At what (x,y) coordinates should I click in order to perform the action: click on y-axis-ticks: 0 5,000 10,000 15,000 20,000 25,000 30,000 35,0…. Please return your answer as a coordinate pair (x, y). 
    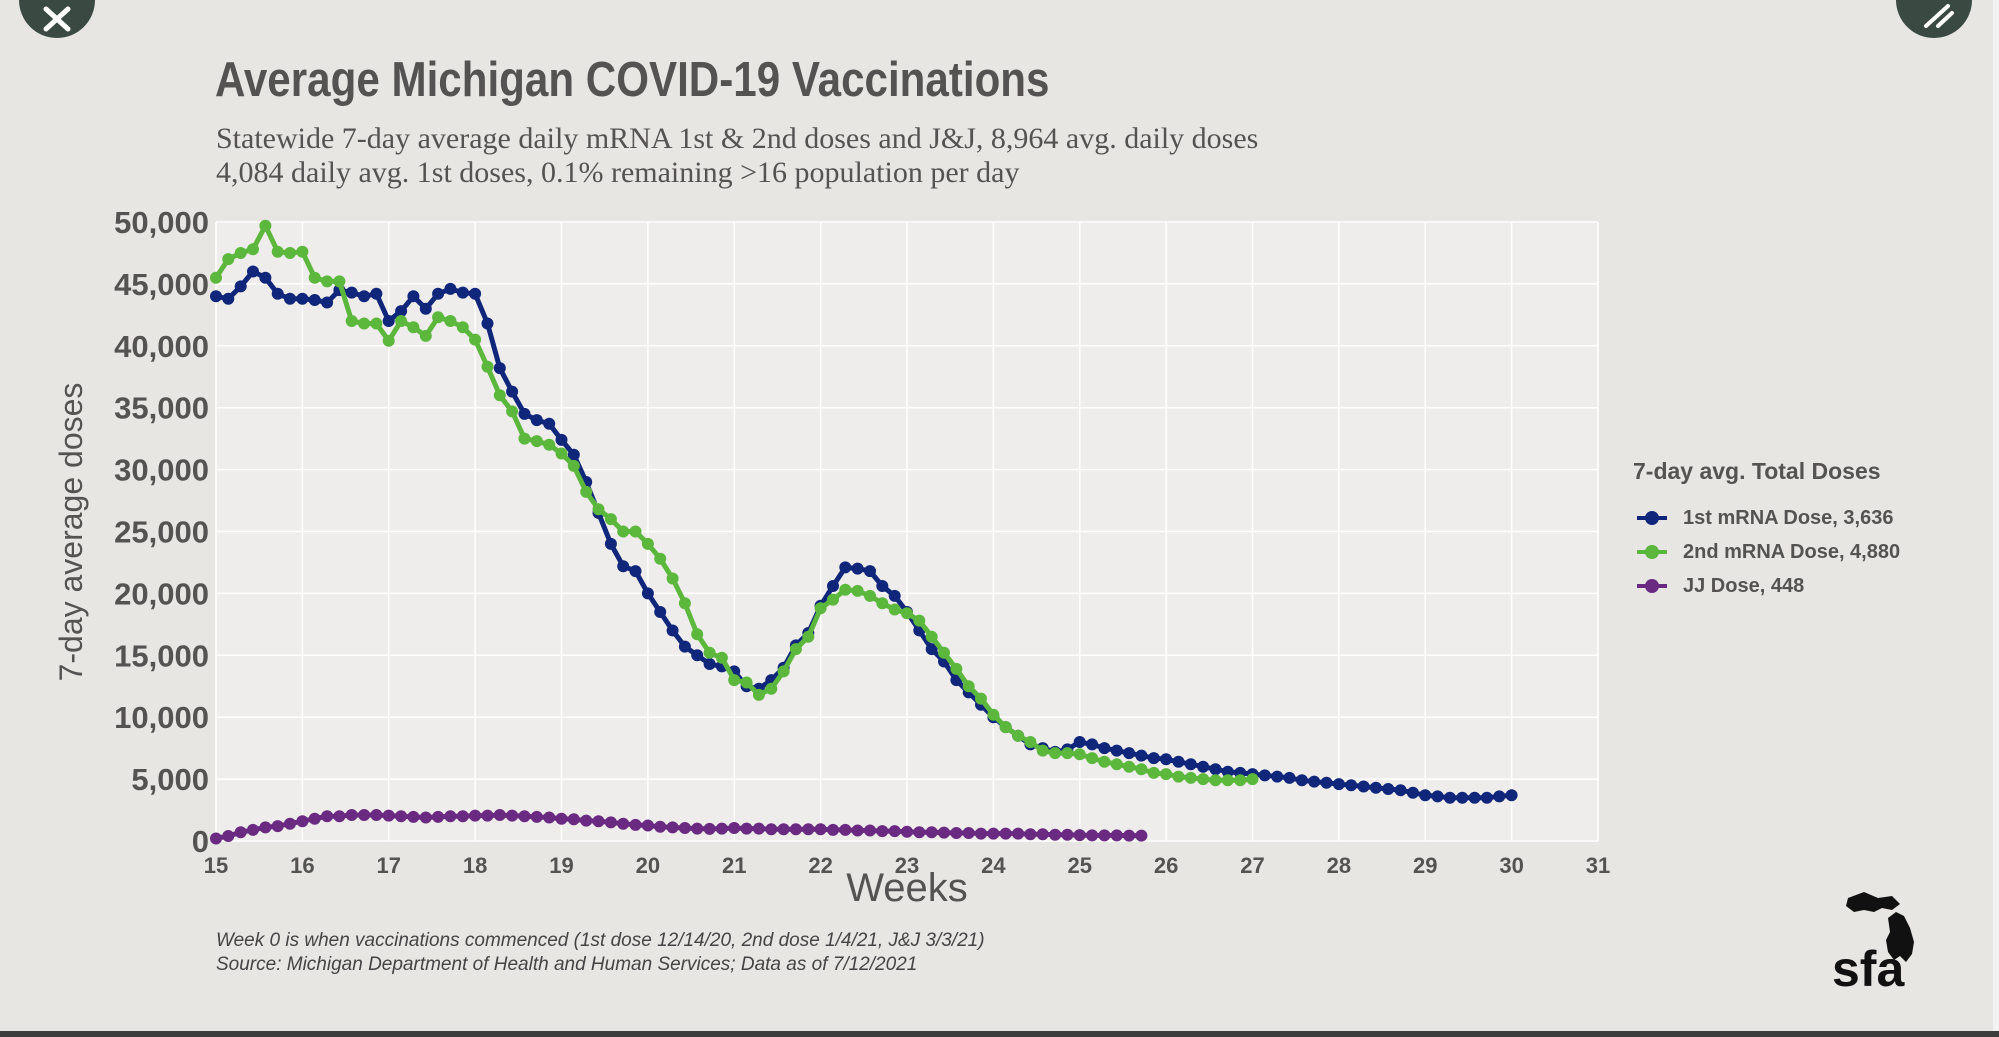
    Looking at the image, I should click on (161, 532).